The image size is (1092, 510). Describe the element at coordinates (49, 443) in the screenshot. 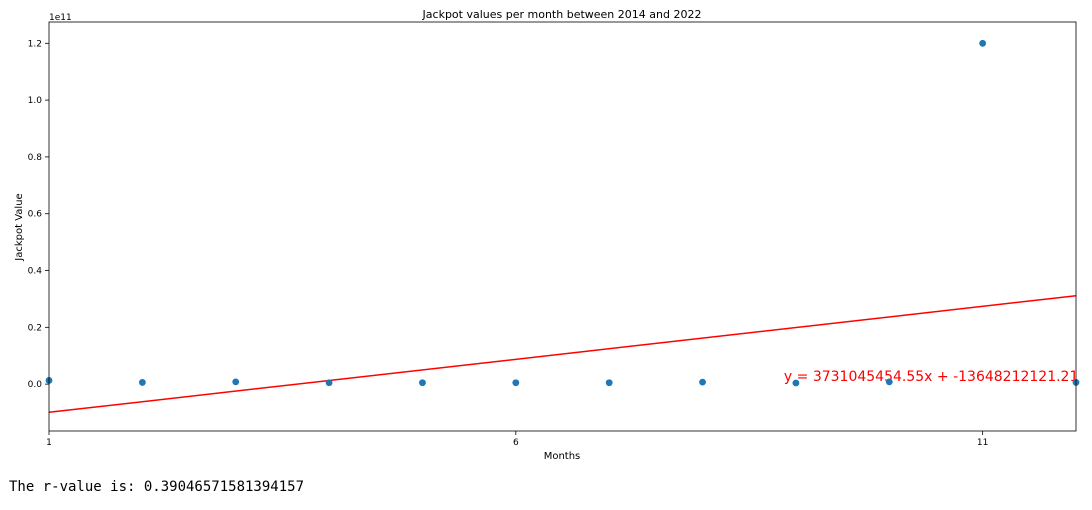

I see `x-tick-label: 1` at that location.